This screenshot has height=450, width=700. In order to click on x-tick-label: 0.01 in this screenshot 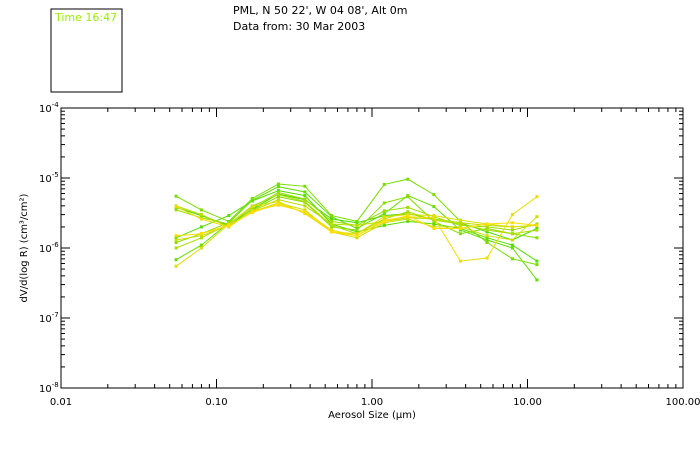, I will do `click(61, 402)`.